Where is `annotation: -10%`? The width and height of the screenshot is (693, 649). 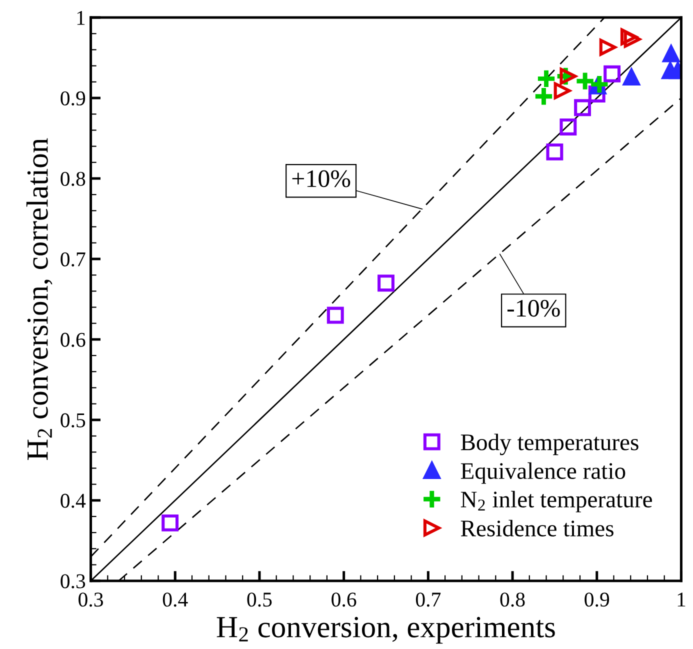
annotation: -10% is located at coordinates (533, 308).